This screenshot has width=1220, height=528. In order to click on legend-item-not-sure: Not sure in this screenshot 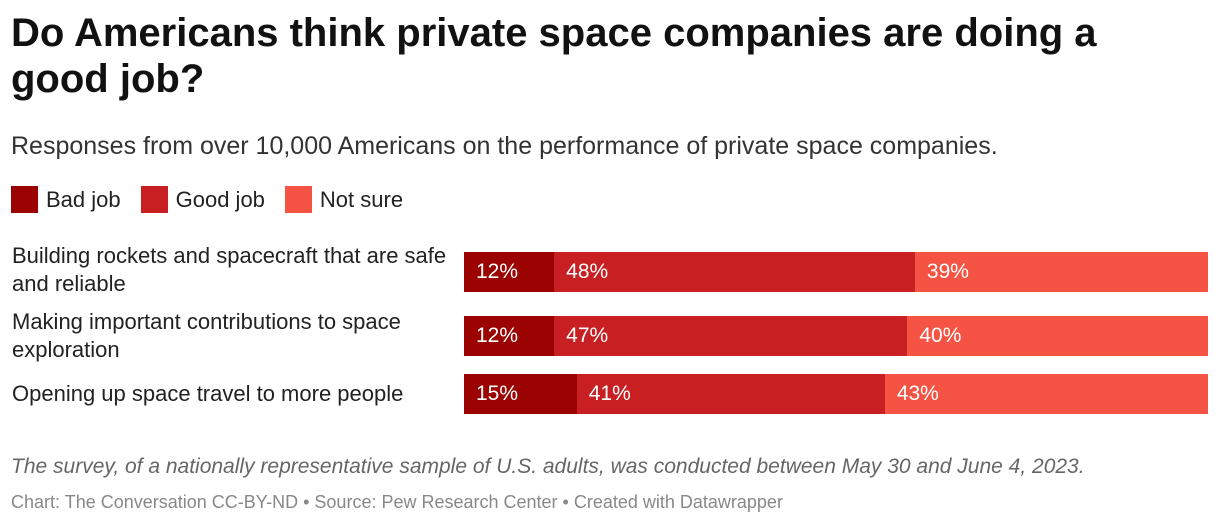, I will do `click(344, 199)`.